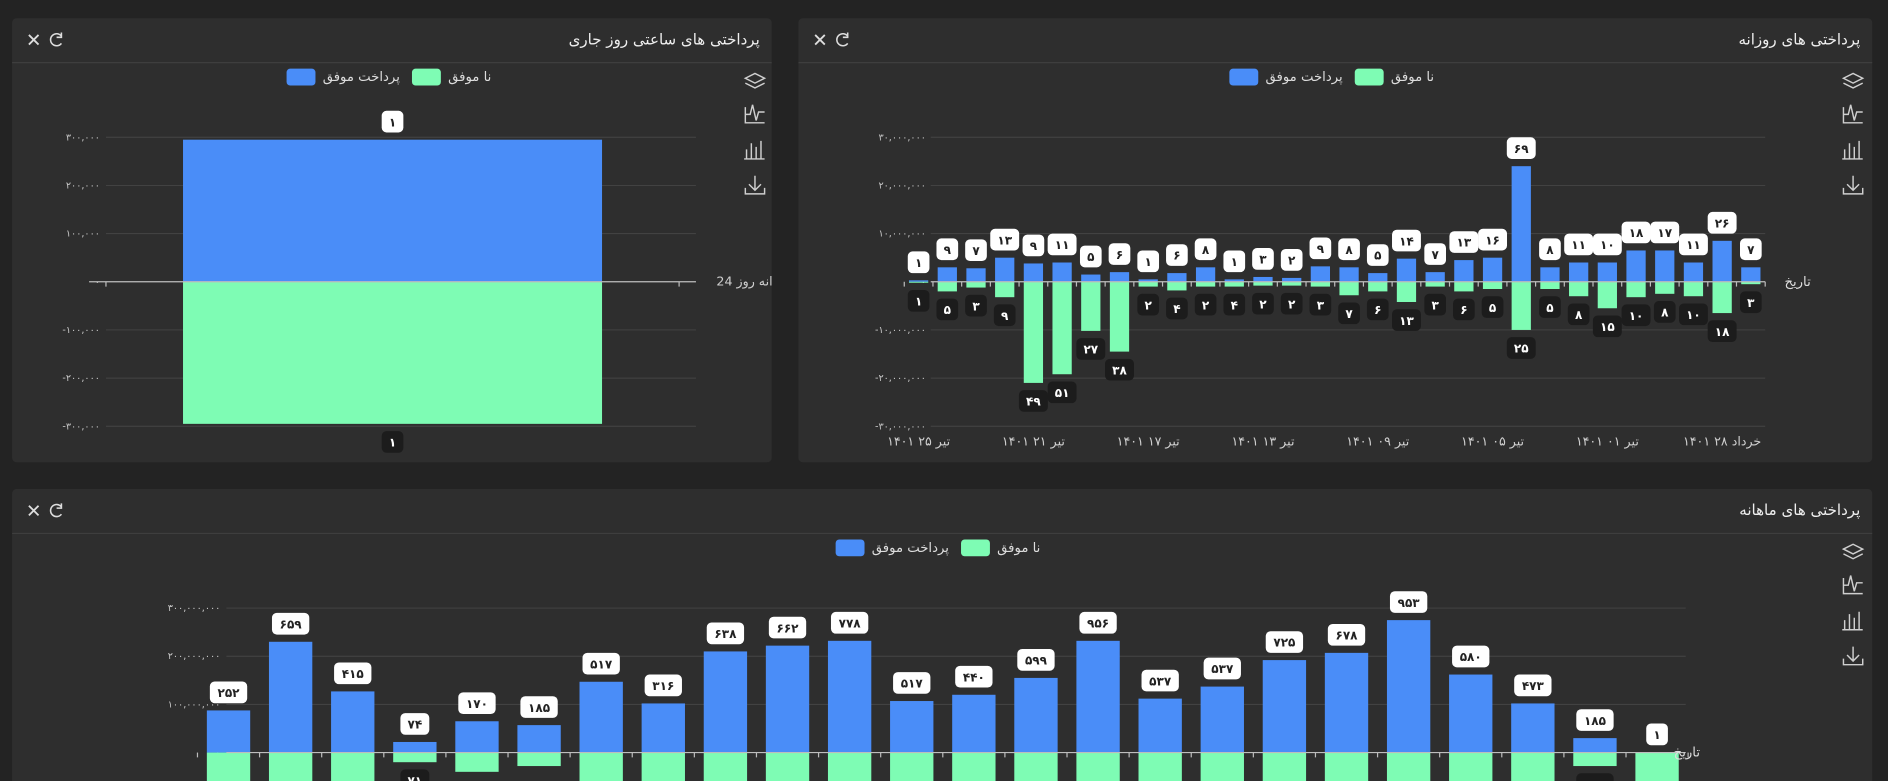 Image resolution: width=1888 pixels, height=781 pixels. Describe the element at coordinates (1492, 441) in the screenshot. I see `x-tick-label: تیر ۰۵ ۱۴۰۱` at that location.